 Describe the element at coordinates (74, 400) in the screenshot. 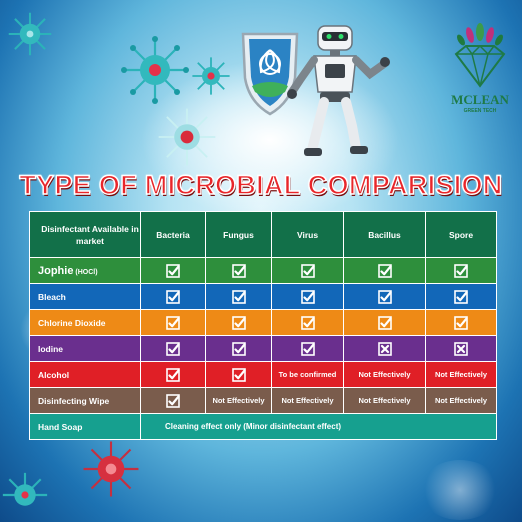

I see `row-label-text: Disinfecting Wipe` at that location.